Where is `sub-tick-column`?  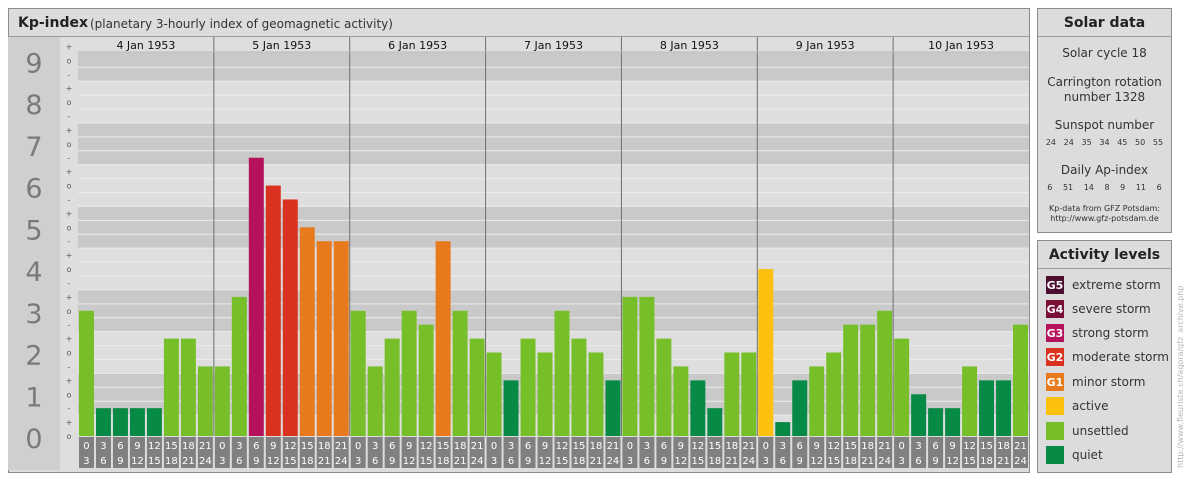
sub-tick-column is located at coordinates (69, 253).